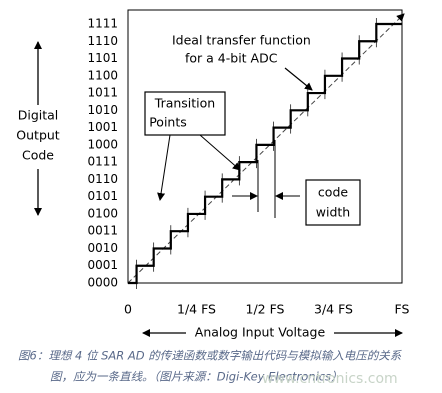  I want to click on caption: 图6：理想 4 位 SAR AD 的传递函数或数字输出代码与模拟输入电压的关系, so click(210, 356).